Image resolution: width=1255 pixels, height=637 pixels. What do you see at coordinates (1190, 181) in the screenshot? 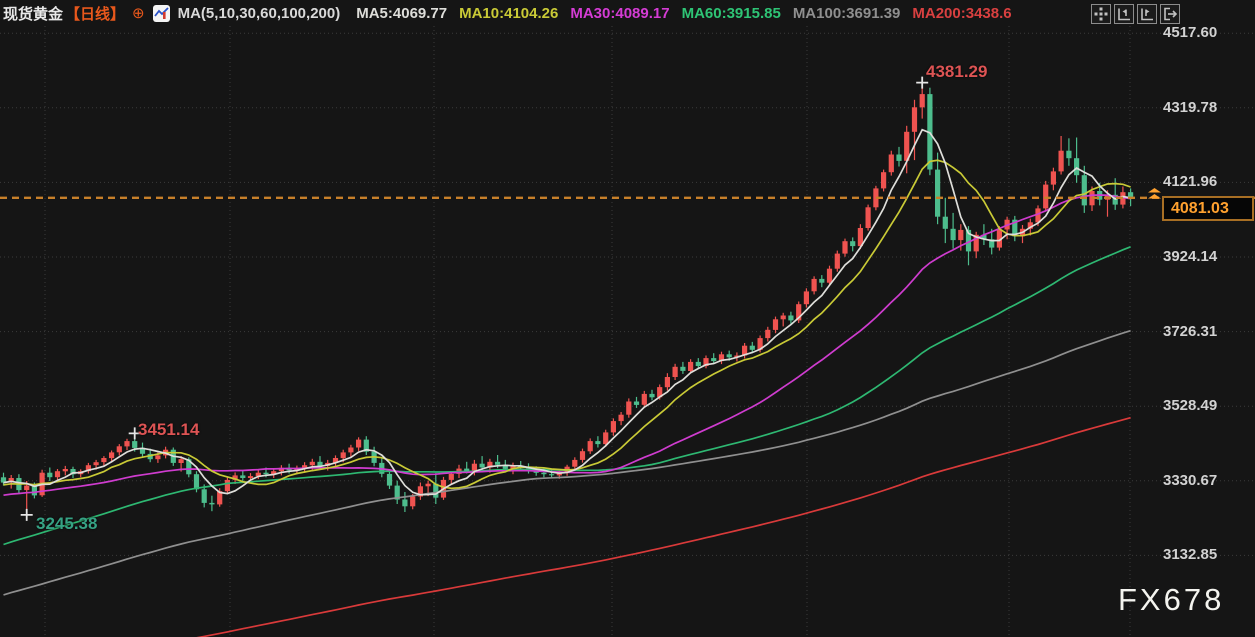
I see `axis-label: 4121.96` at bounding box center [1190, 181].